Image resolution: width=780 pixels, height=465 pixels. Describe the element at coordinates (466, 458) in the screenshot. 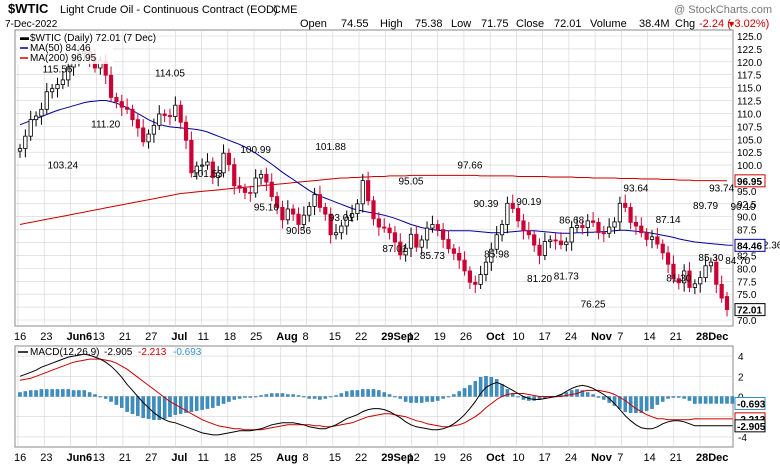

I see `x-tick-label-bottom: 26` at that location.